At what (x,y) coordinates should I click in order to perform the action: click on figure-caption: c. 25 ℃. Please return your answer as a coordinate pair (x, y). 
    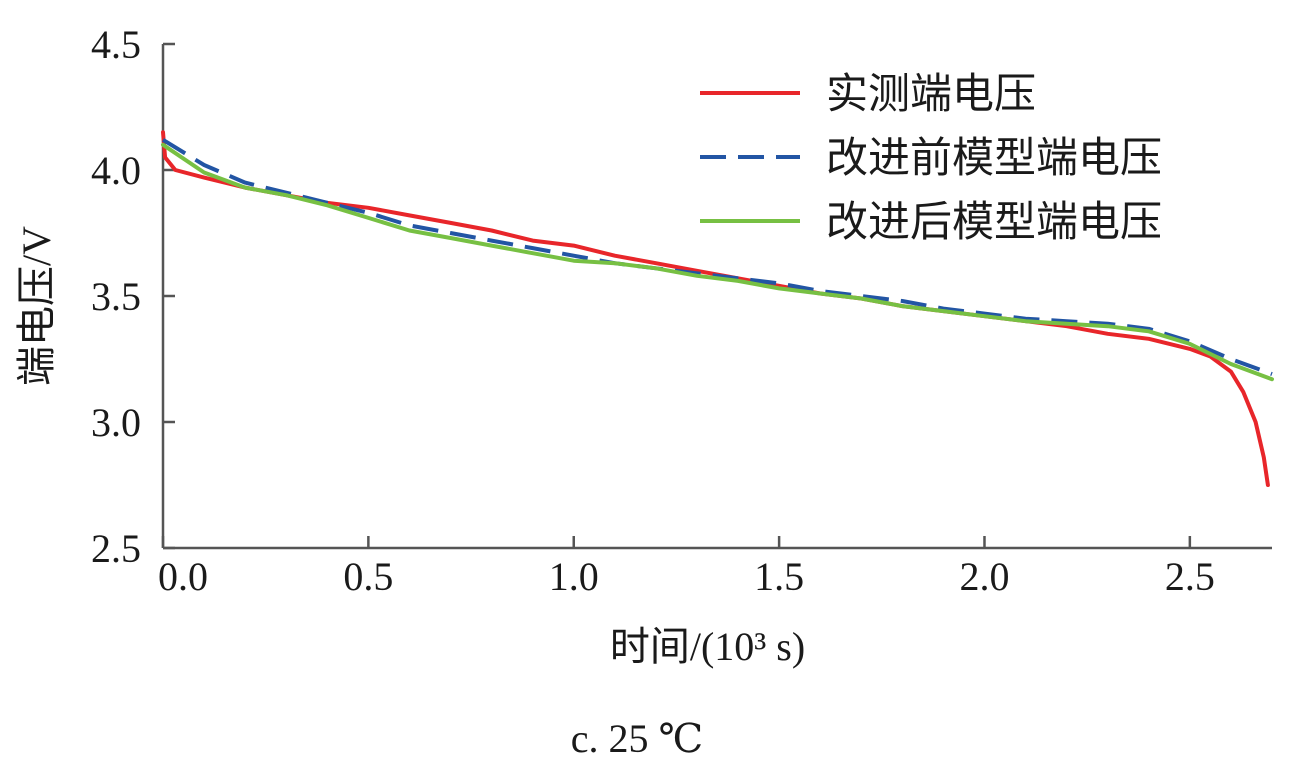
    Looking at the image, I should click on (637, 738).